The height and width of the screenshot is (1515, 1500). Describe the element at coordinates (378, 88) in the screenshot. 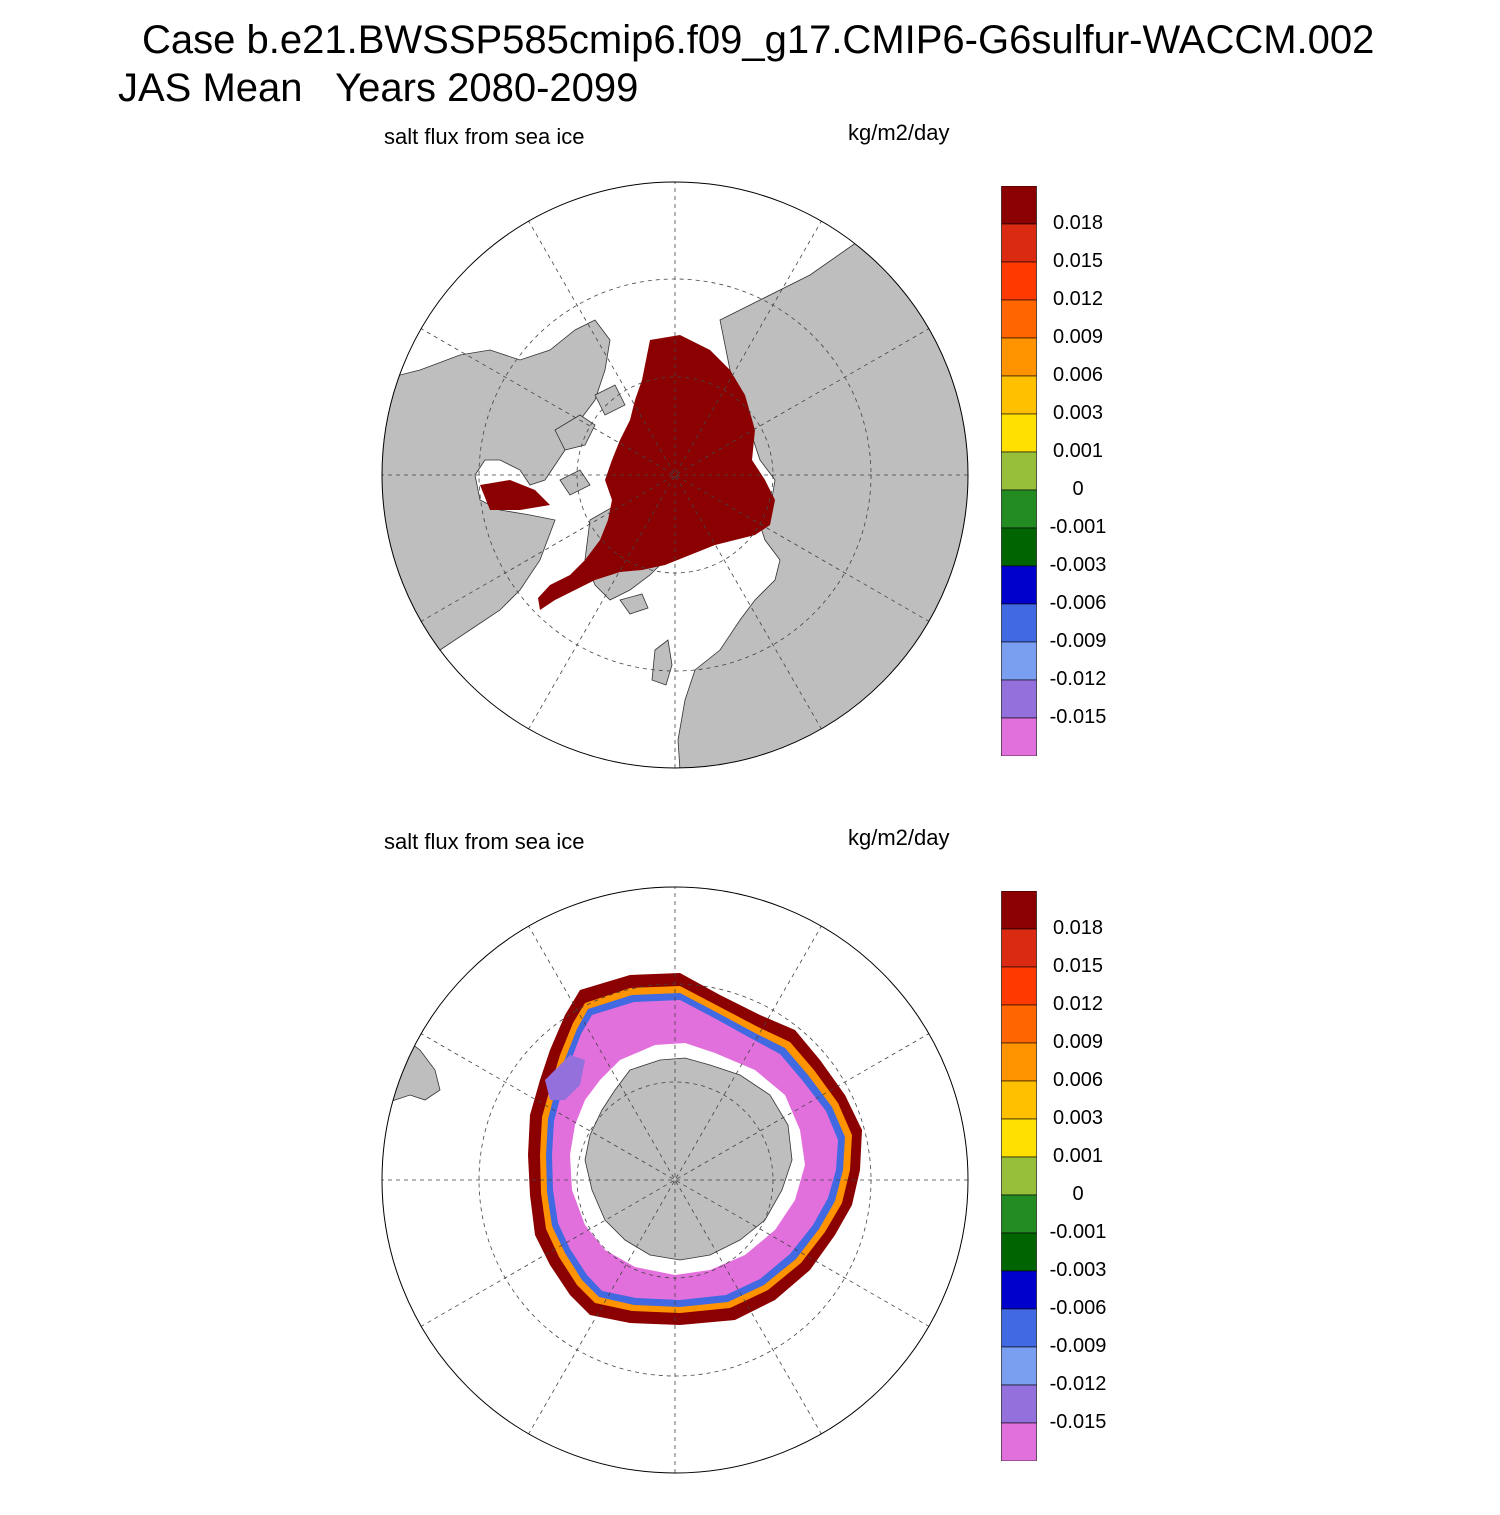

I see `season-title: JAS Mean Years 2080-2099` at that location.